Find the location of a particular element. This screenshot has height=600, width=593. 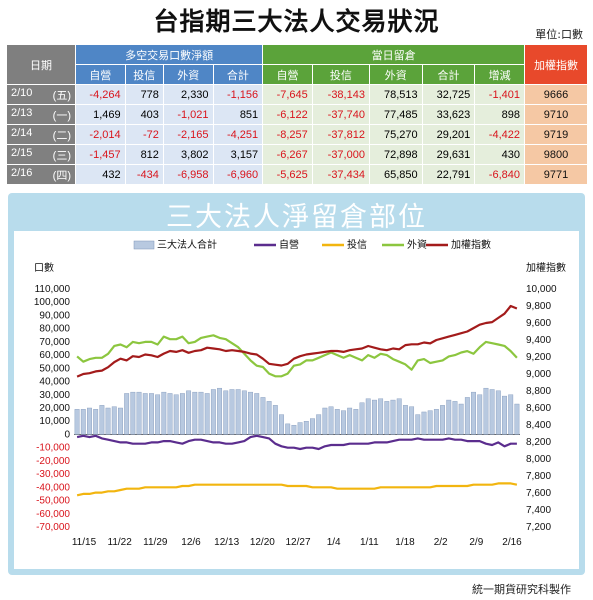

y-tick-label-left: -50,000 is located at coordinates (53, 501).